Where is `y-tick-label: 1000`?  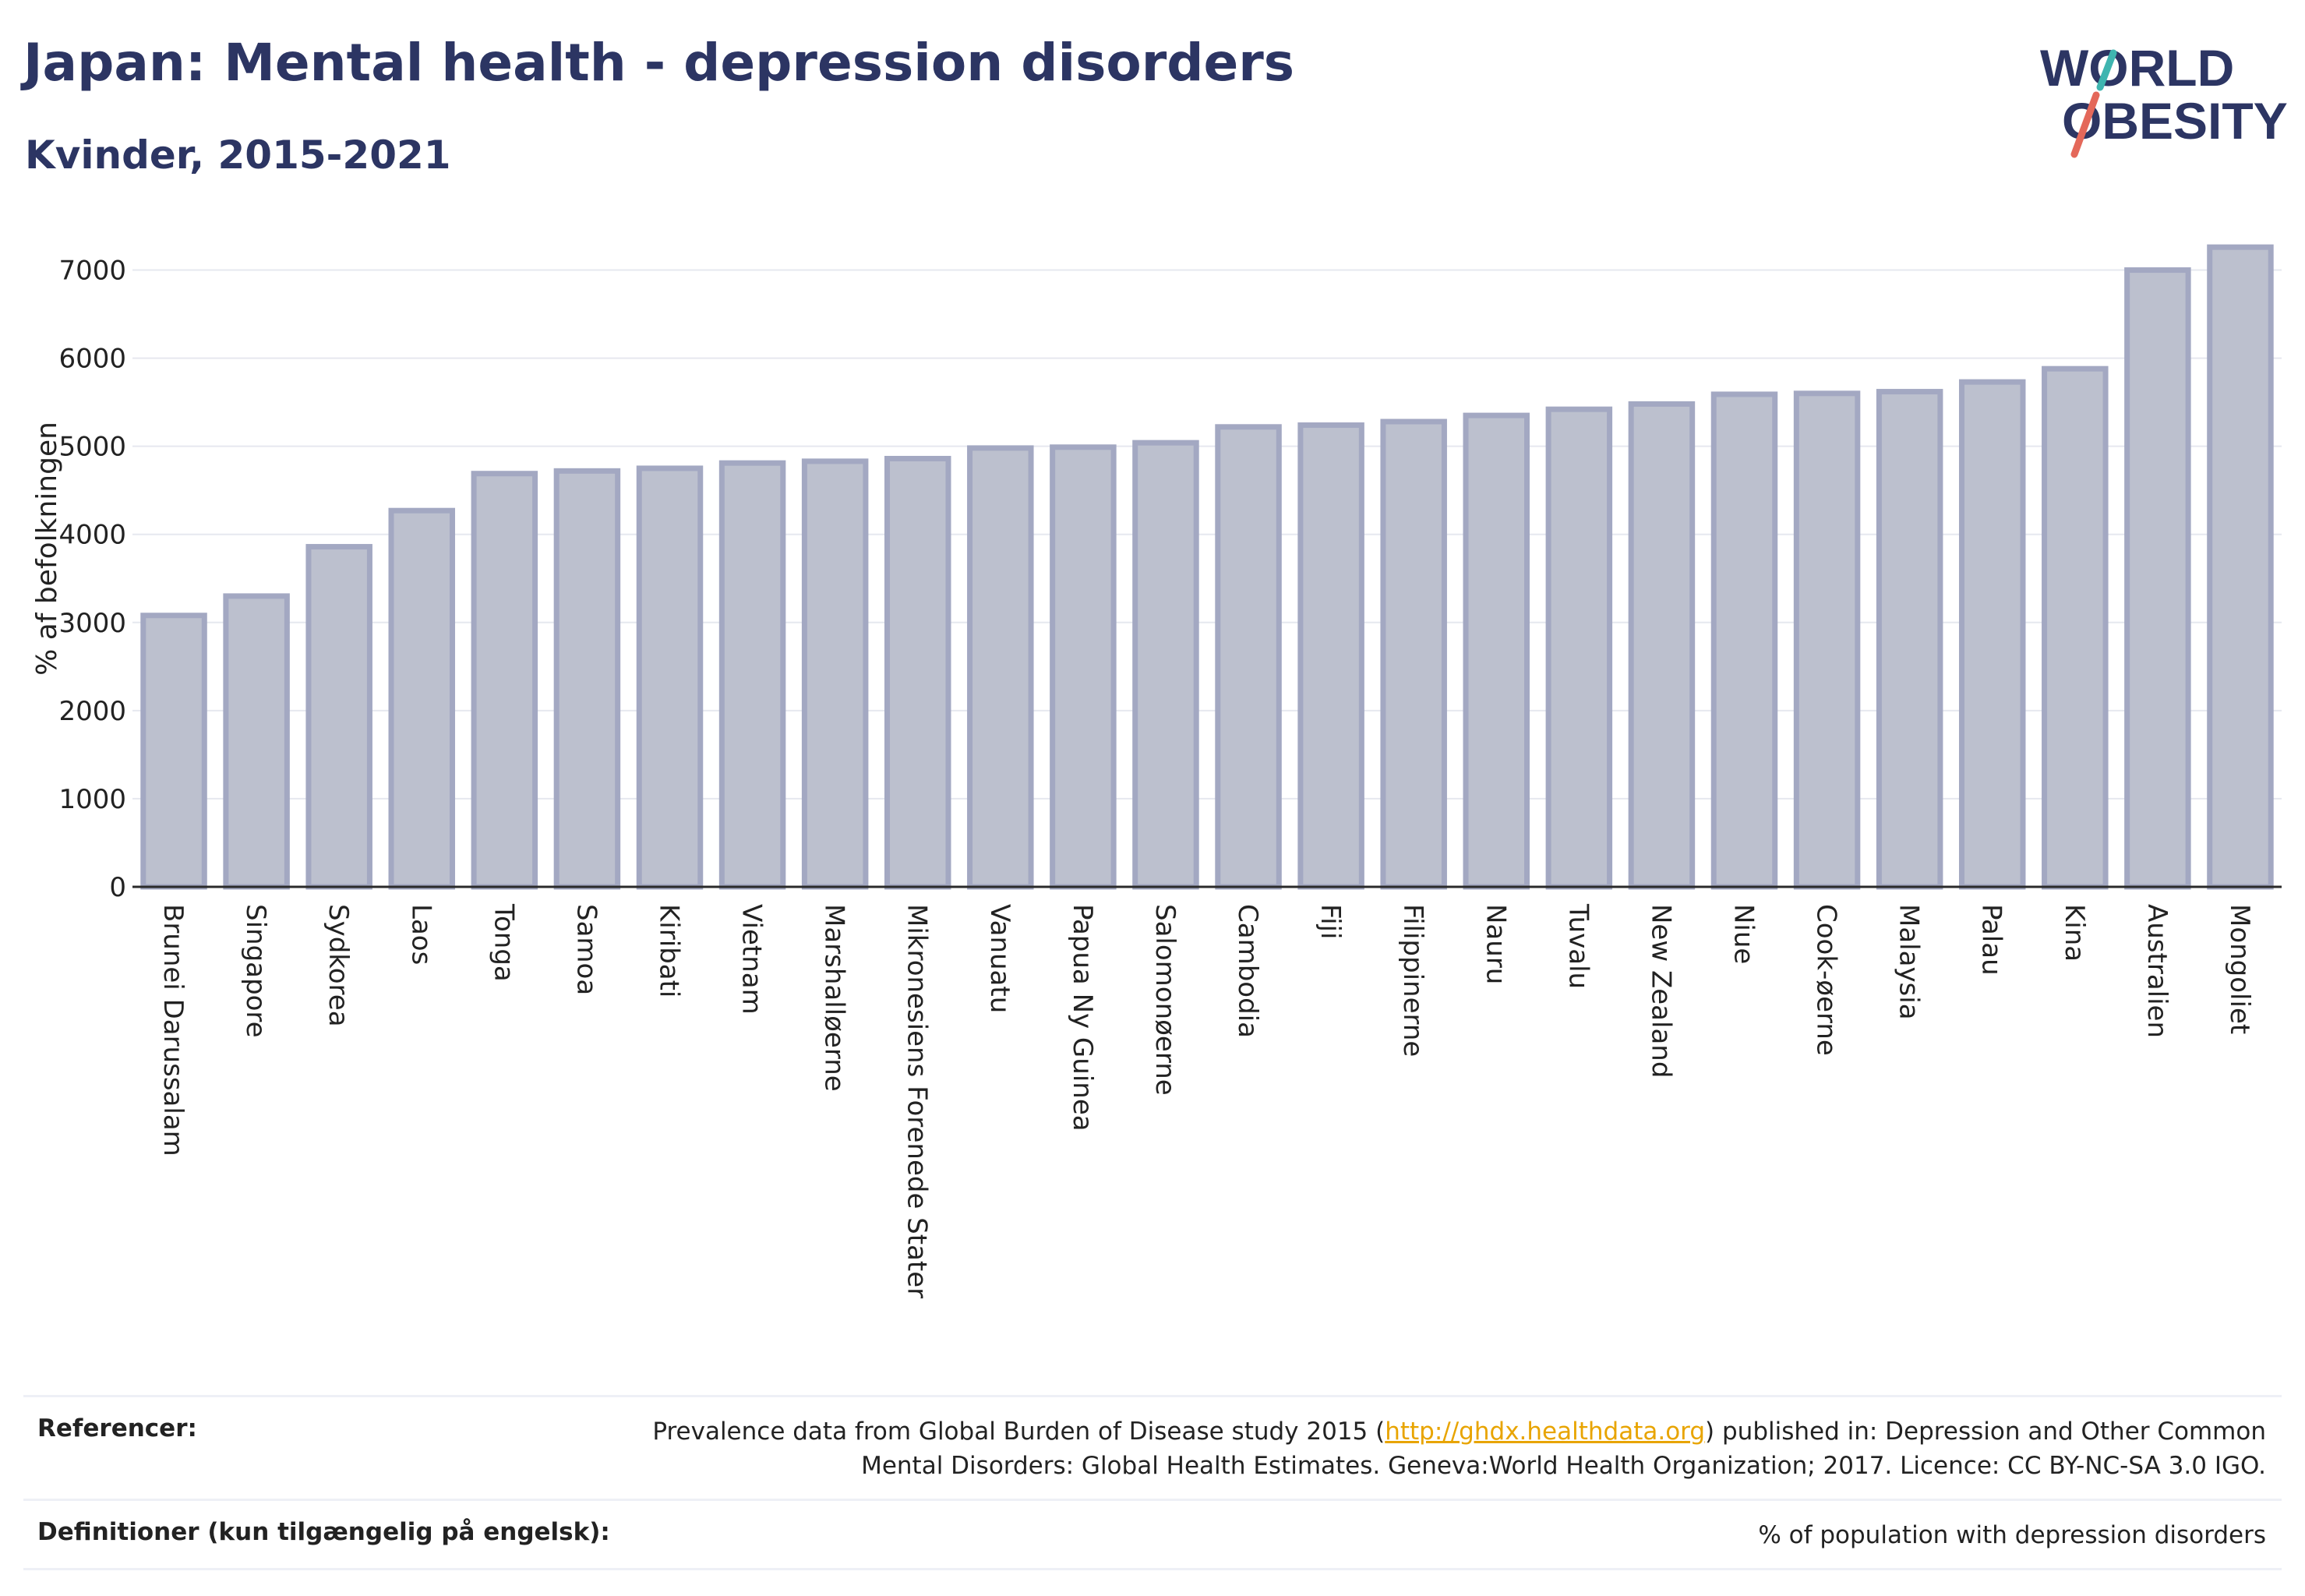 y-tick-label: 1000 is located at coordinates (92, 799).